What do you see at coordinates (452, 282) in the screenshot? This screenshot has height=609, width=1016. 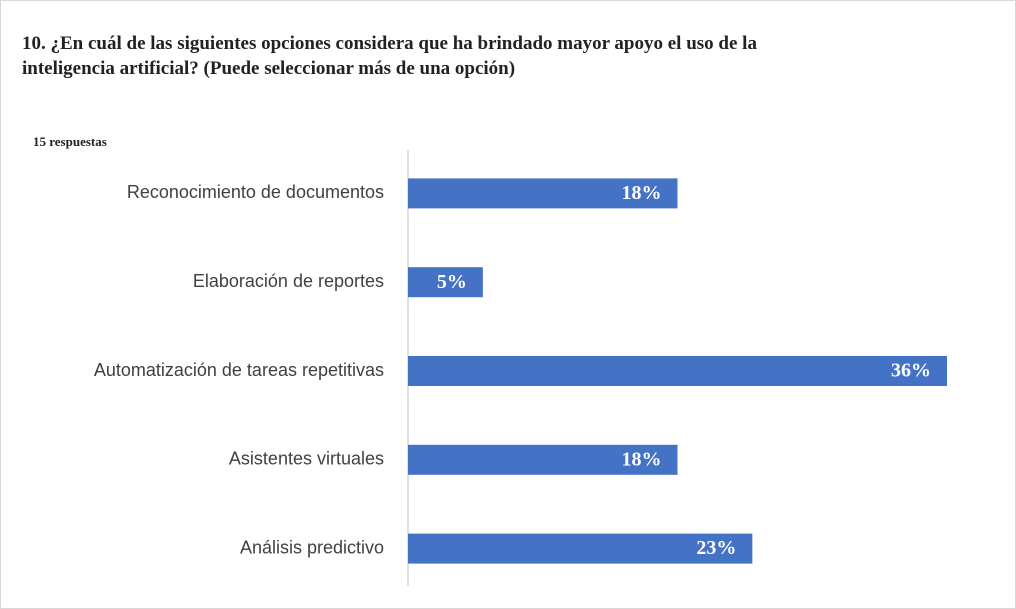 I see `data-label: 5%` at bounding box center [452, 282].